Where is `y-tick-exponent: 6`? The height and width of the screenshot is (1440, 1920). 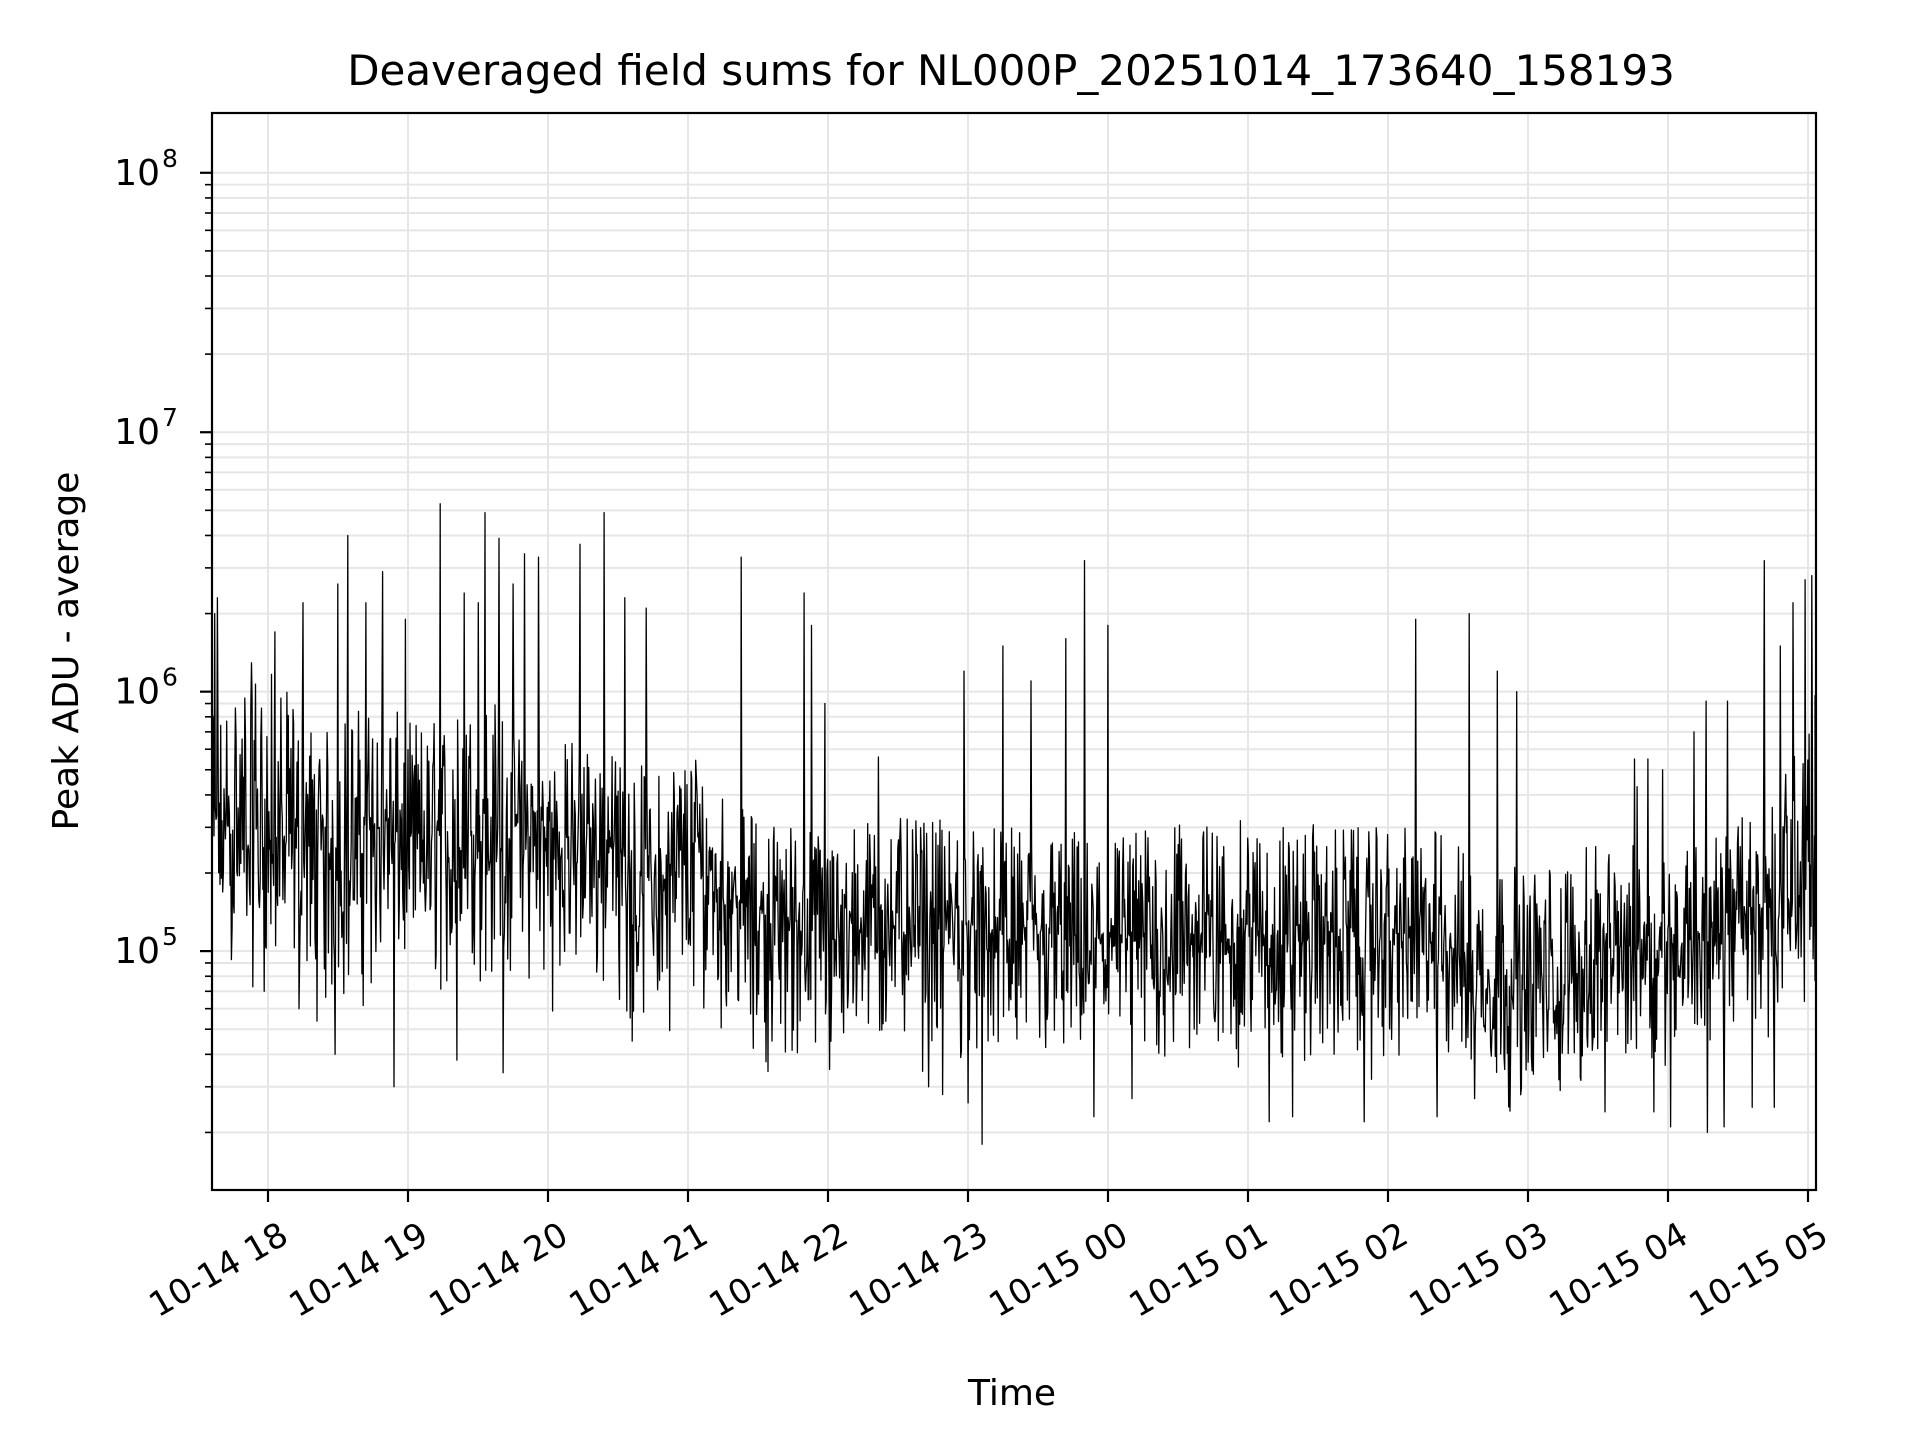 y-tick-exponent: 6 is located at coordinates (170, 677).